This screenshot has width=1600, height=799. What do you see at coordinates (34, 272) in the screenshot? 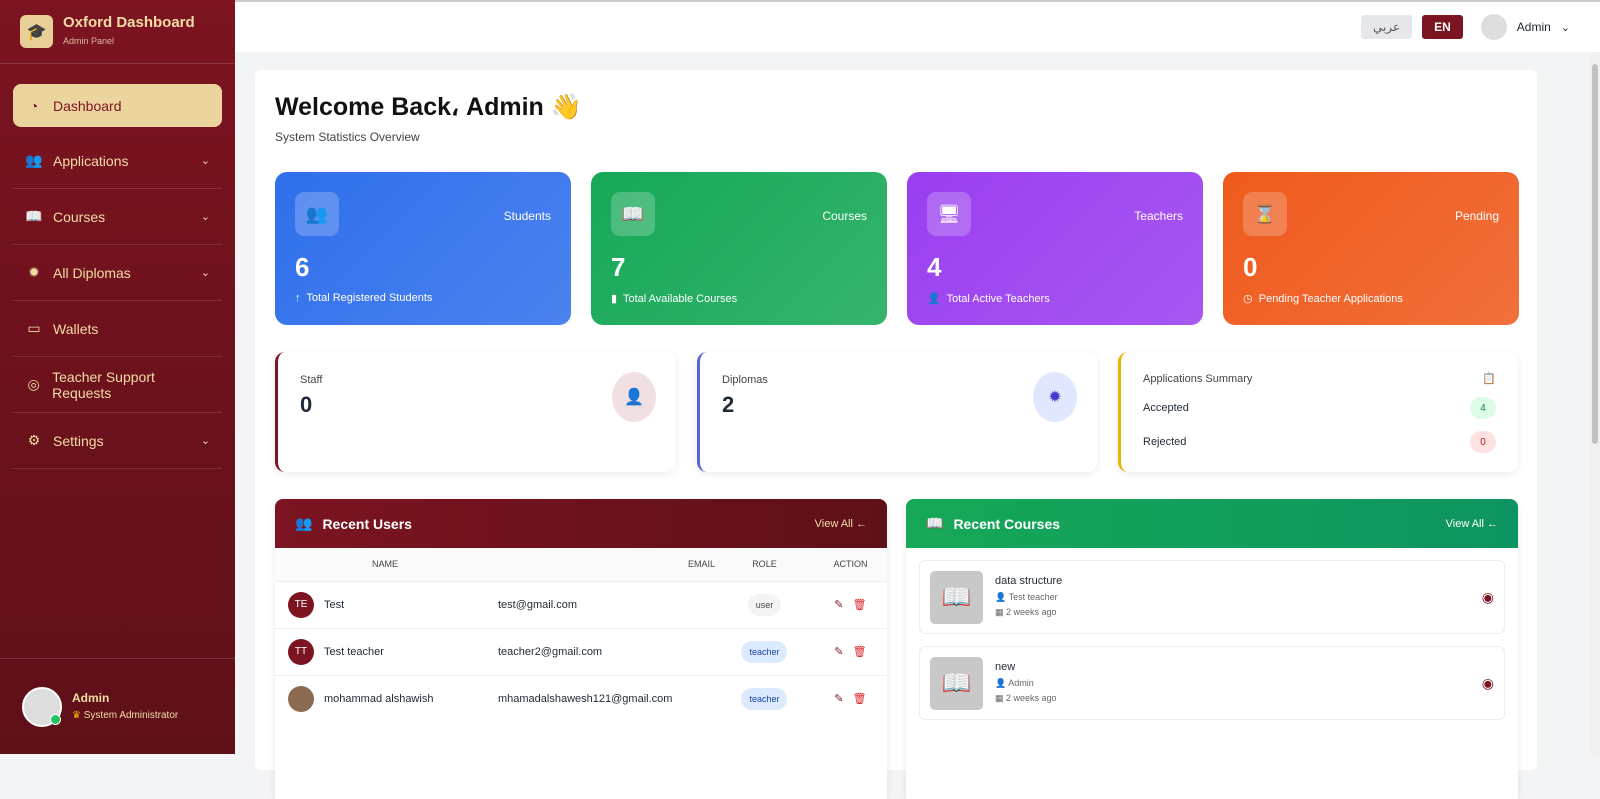
I see `certificate-icon: ✹` at bounding box center [34, 272].